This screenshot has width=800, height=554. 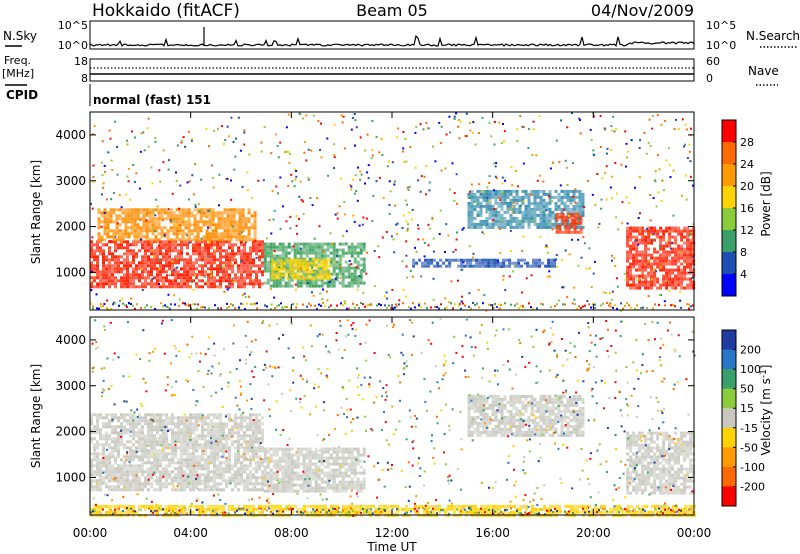 What do you see at coordinates (743, 418) in the screenshot?
I see `velocity-colorbar: 200 100 50 15 -15 -50 -100 -200` at bounding box center [743, 418].